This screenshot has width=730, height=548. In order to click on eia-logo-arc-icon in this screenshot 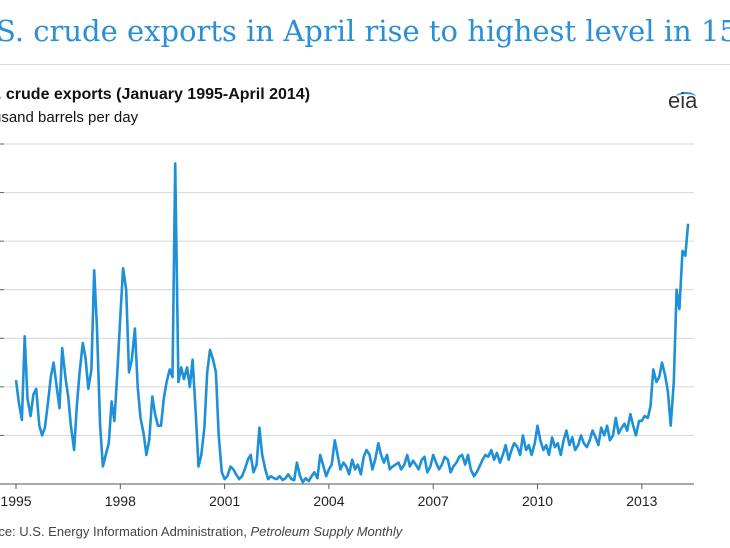, I will do `click(686, 97)`.